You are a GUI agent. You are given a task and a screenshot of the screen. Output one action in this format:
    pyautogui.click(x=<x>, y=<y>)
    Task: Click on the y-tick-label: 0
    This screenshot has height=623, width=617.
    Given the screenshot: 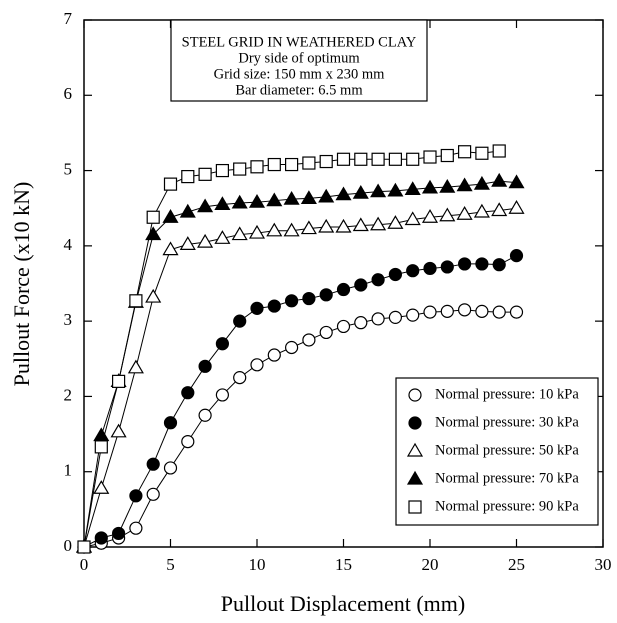 What is the action you would take?
    pyautogui.click(x=68, y=545)
    